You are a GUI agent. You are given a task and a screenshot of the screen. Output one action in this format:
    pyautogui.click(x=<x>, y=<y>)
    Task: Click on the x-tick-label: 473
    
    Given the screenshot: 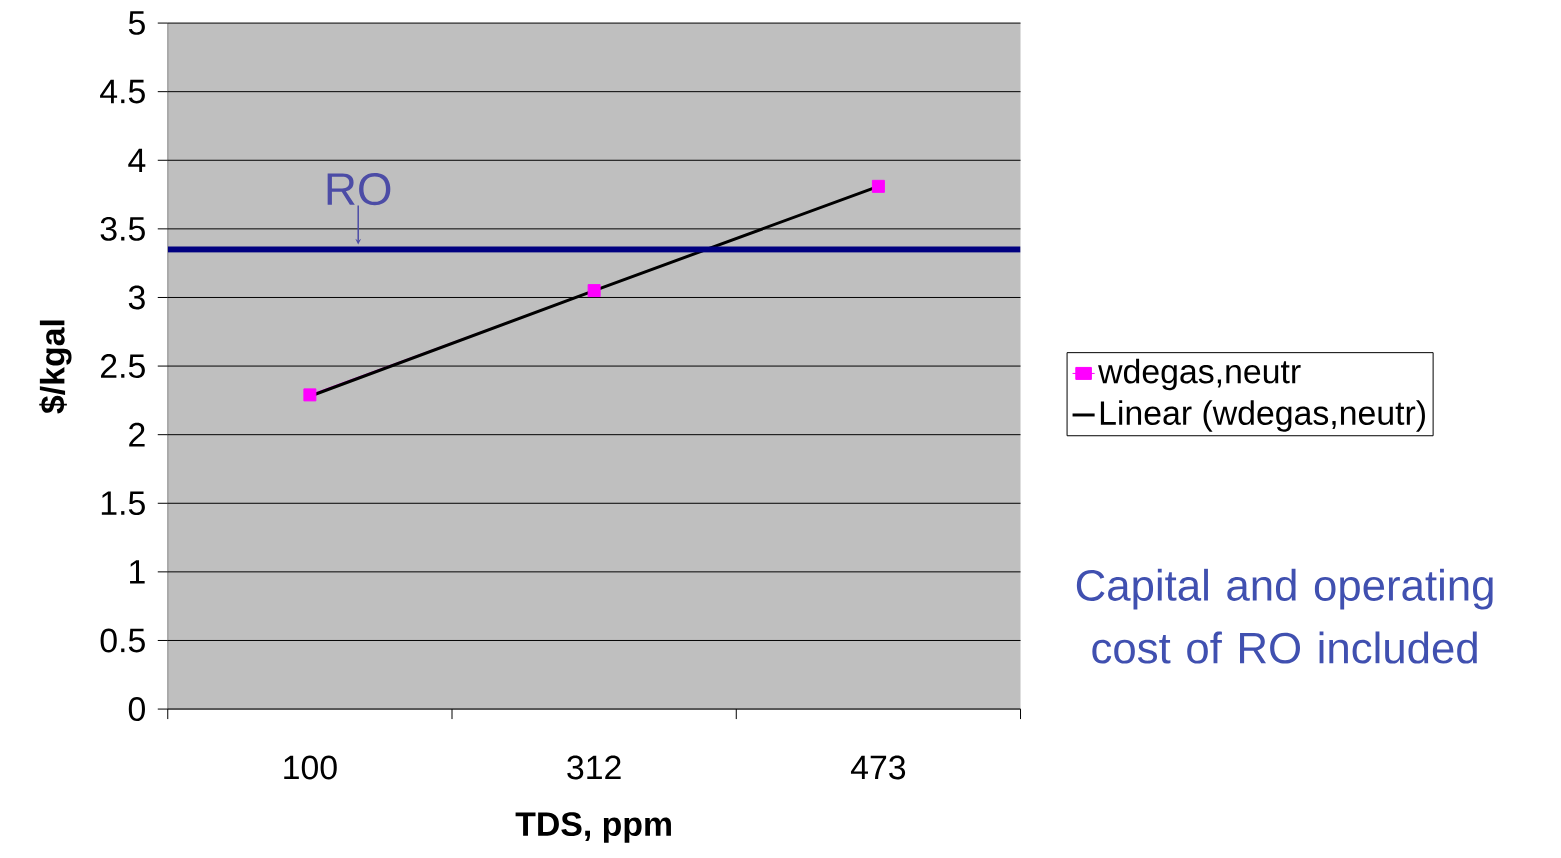 What is the action you would take?
    pyautogui.click(x=878, y=767)
    